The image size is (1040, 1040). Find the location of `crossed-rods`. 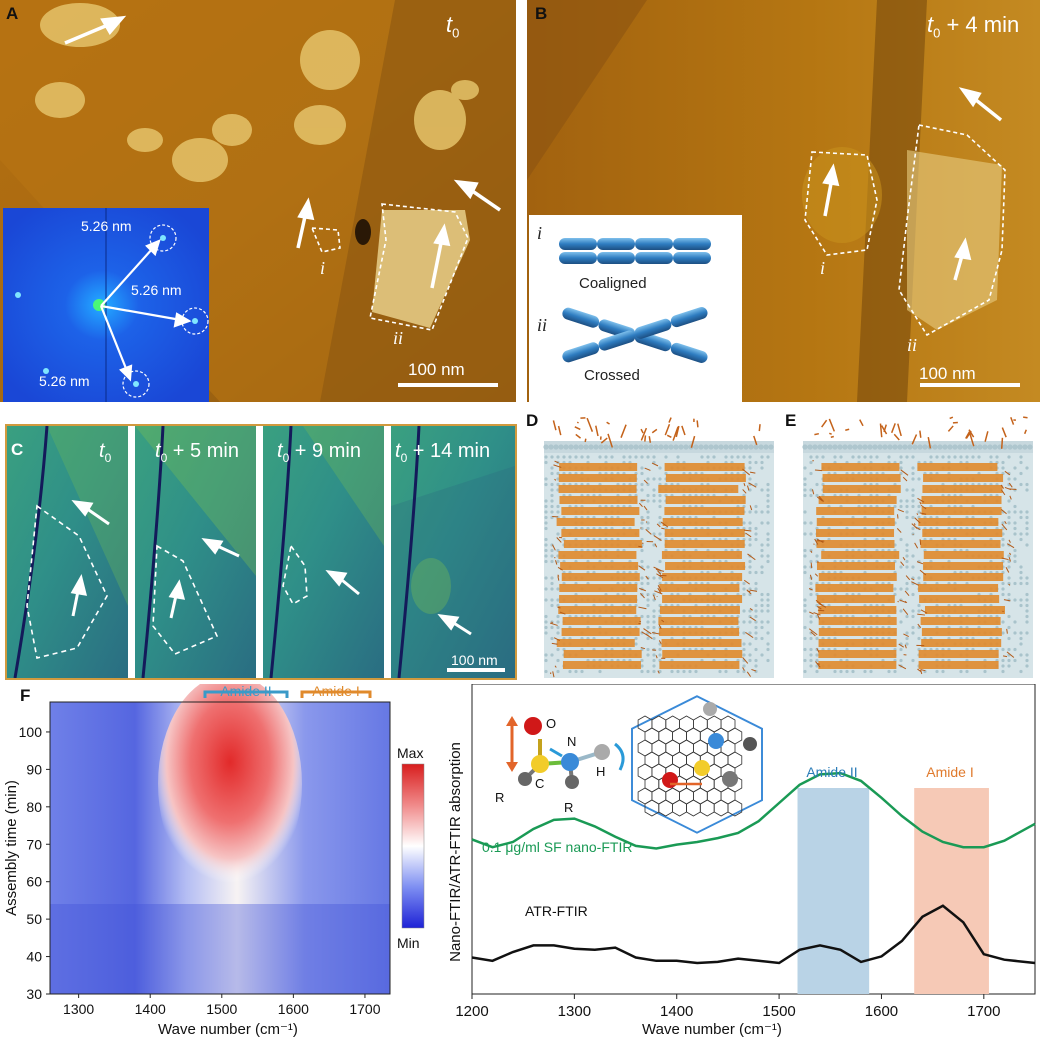

crossed-rods is located at coordinates (635, 335).